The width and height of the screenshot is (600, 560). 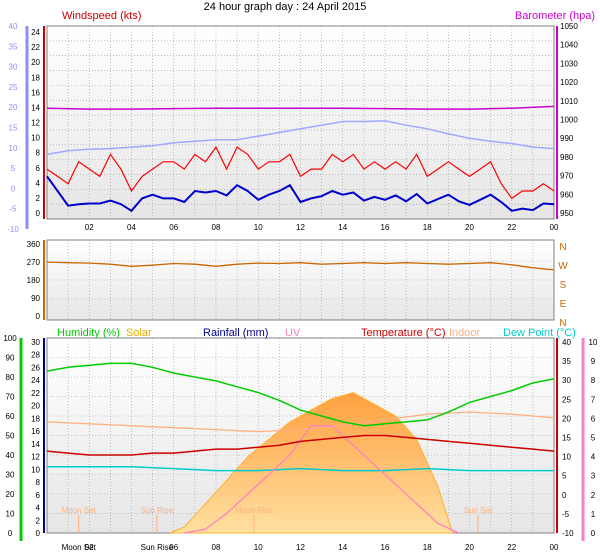 What do you see at coordinates (300, 172) in the screenshot?
I see `series-gust` at bounding box center [300, 172].